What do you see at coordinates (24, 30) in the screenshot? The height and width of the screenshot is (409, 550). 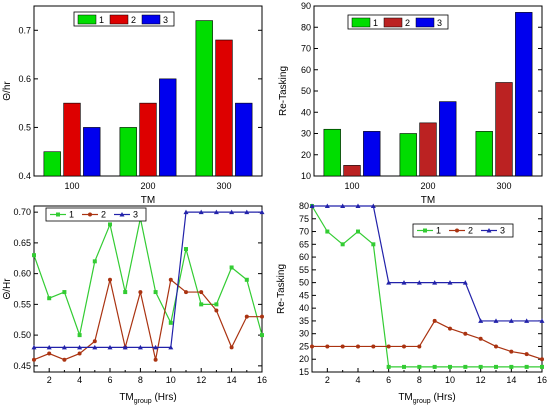 I see `y-tick-label: 0.7` at bounding box center [24, 30].